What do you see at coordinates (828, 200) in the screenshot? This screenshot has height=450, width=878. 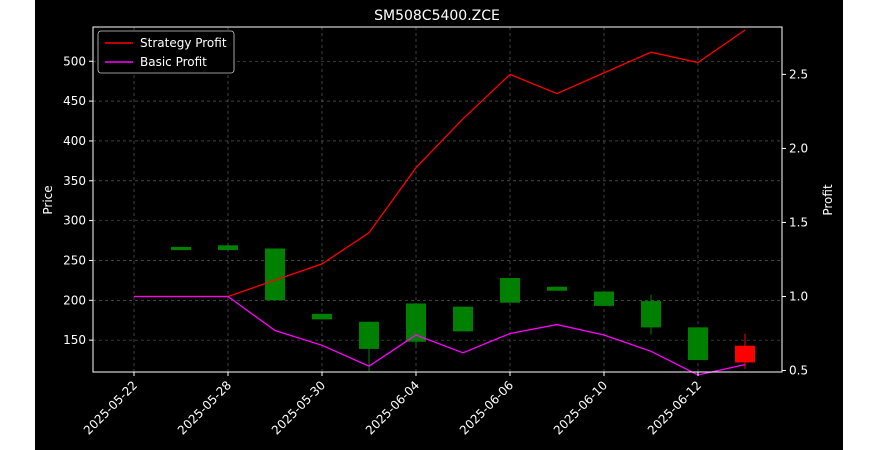 I see `y-axis-right-label: Profit` at bounding box center [828, 200].